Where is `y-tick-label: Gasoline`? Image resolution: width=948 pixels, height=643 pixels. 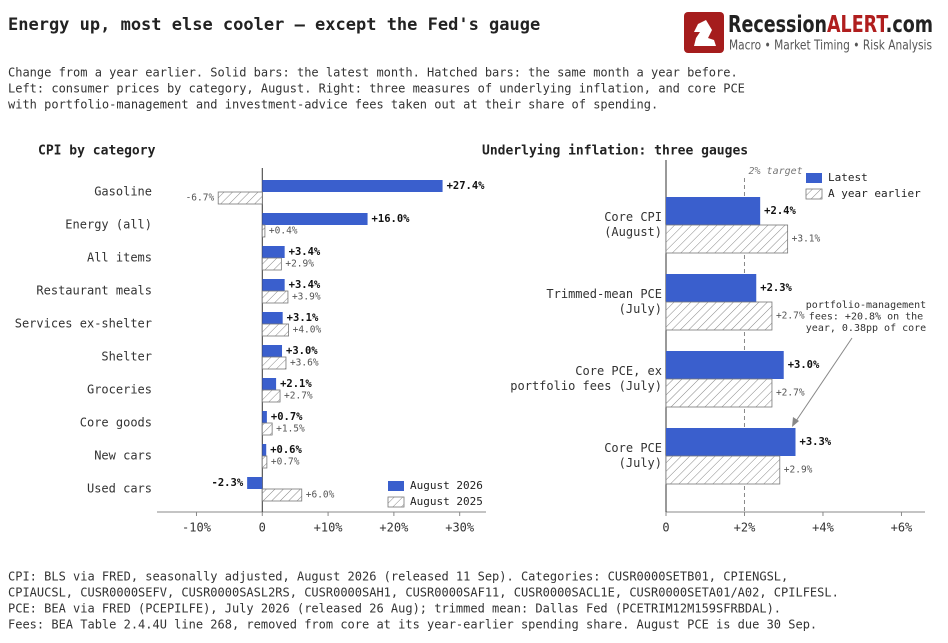
y-tick-label: Gasoline is located at coordinates (123, 192).